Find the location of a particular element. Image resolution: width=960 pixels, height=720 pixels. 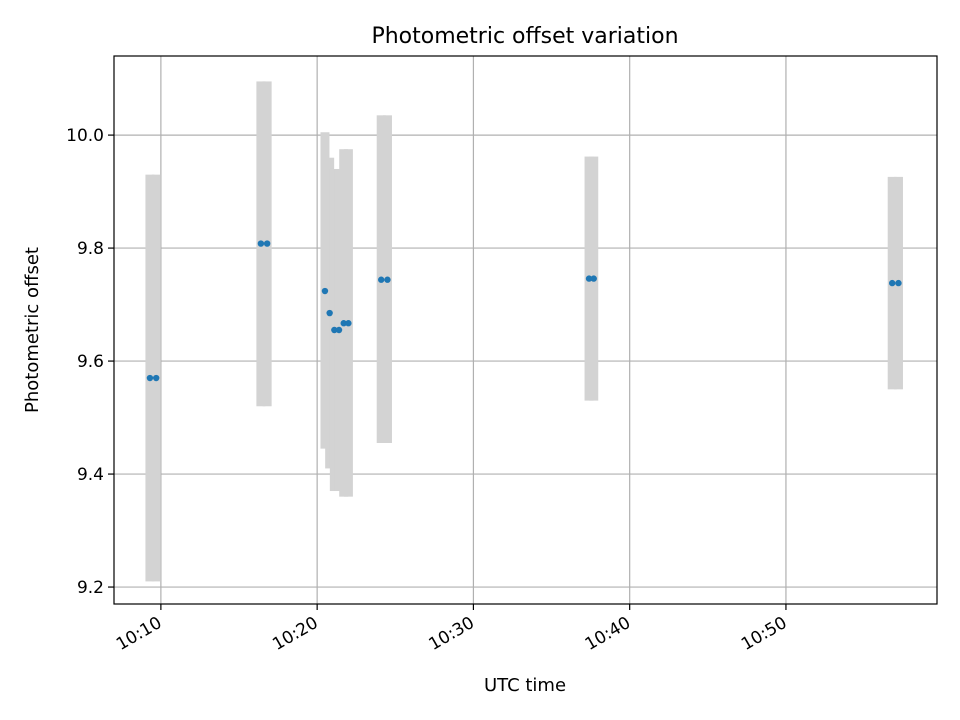

x-axis-ticks: 10:10 10:20 10:30 10:40 10:50 is located at coordinates (451, 629).